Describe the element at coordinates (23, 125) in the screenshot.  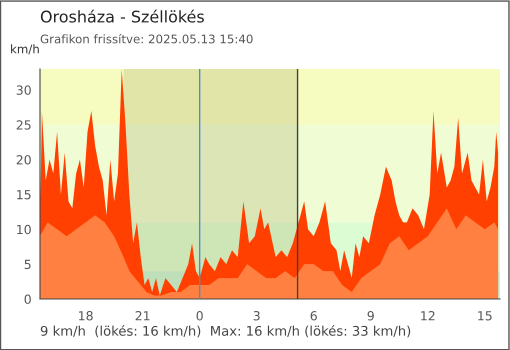
I see `y-tick-label: 25` at that location.